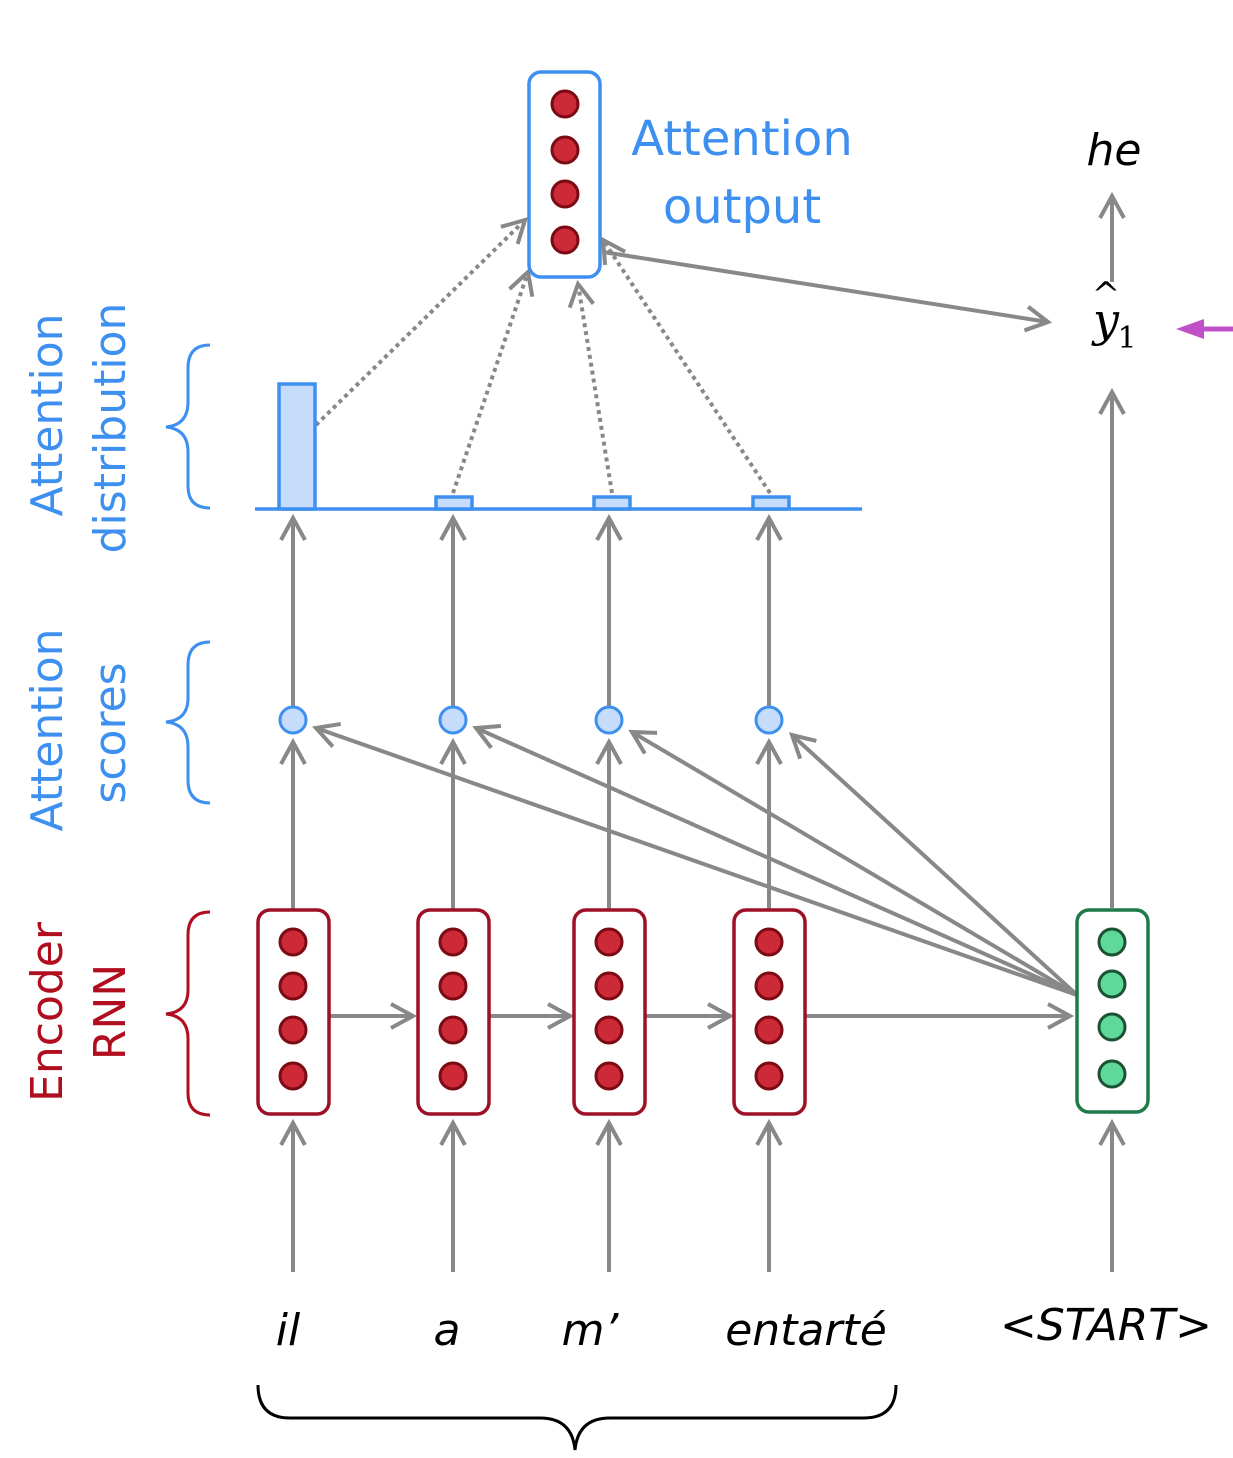 This screenshot has height=1458, width=1233. Describe the element at coordinates (188, 1013) in the screenshot. I see `brace-encoder-rnn` at that location.